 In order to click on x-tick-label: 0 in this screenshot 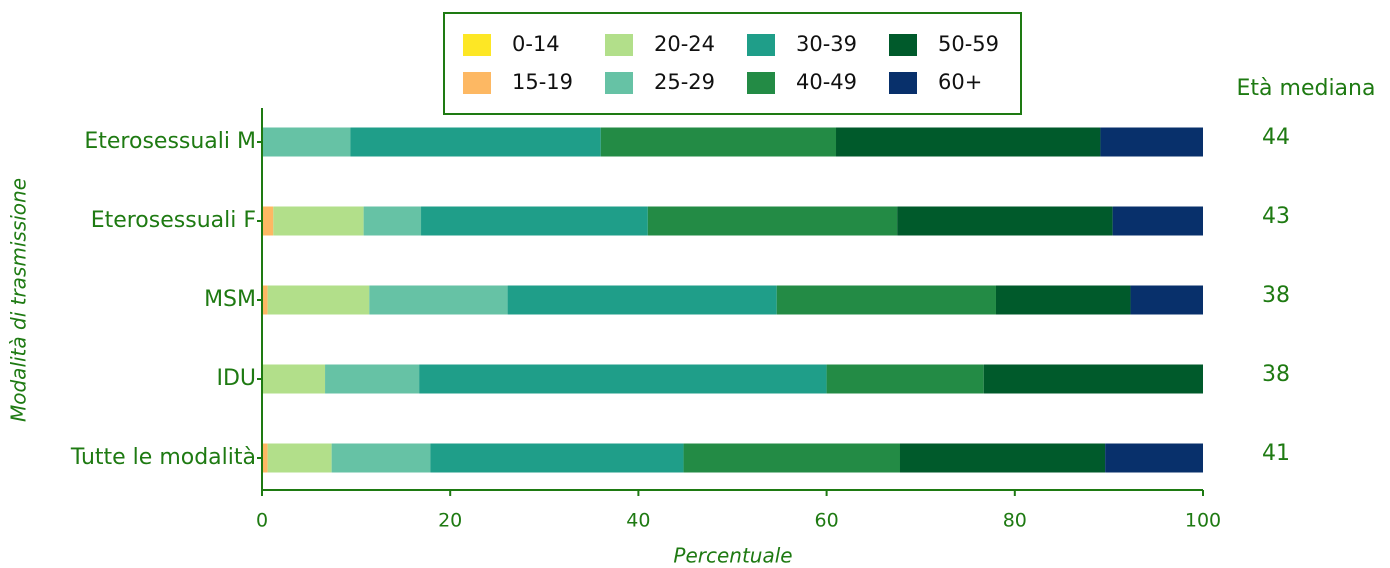, I will do `click(262, 521)`.